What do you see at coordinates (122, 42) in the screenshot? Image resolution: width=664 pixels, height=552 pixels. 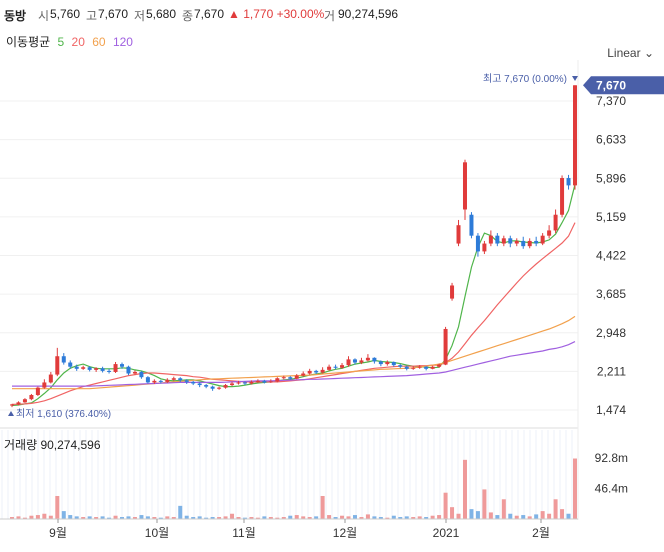 I see `ma-120-label: 120` at bounding box center [122, 42].